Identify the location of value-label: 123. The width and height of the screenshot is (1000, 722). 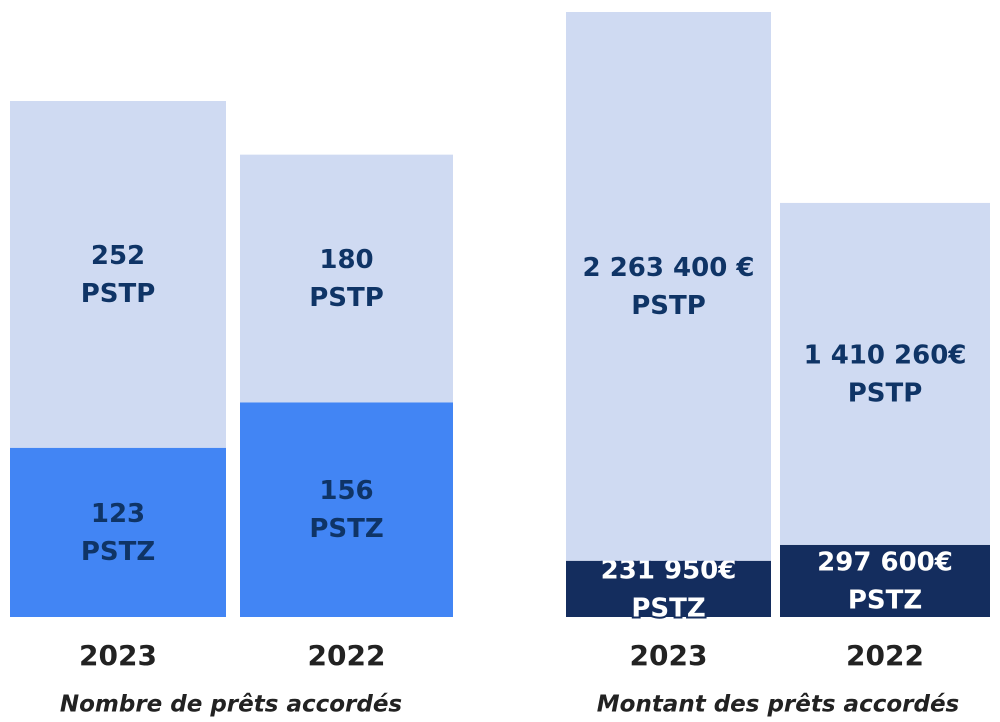
(118, 514).